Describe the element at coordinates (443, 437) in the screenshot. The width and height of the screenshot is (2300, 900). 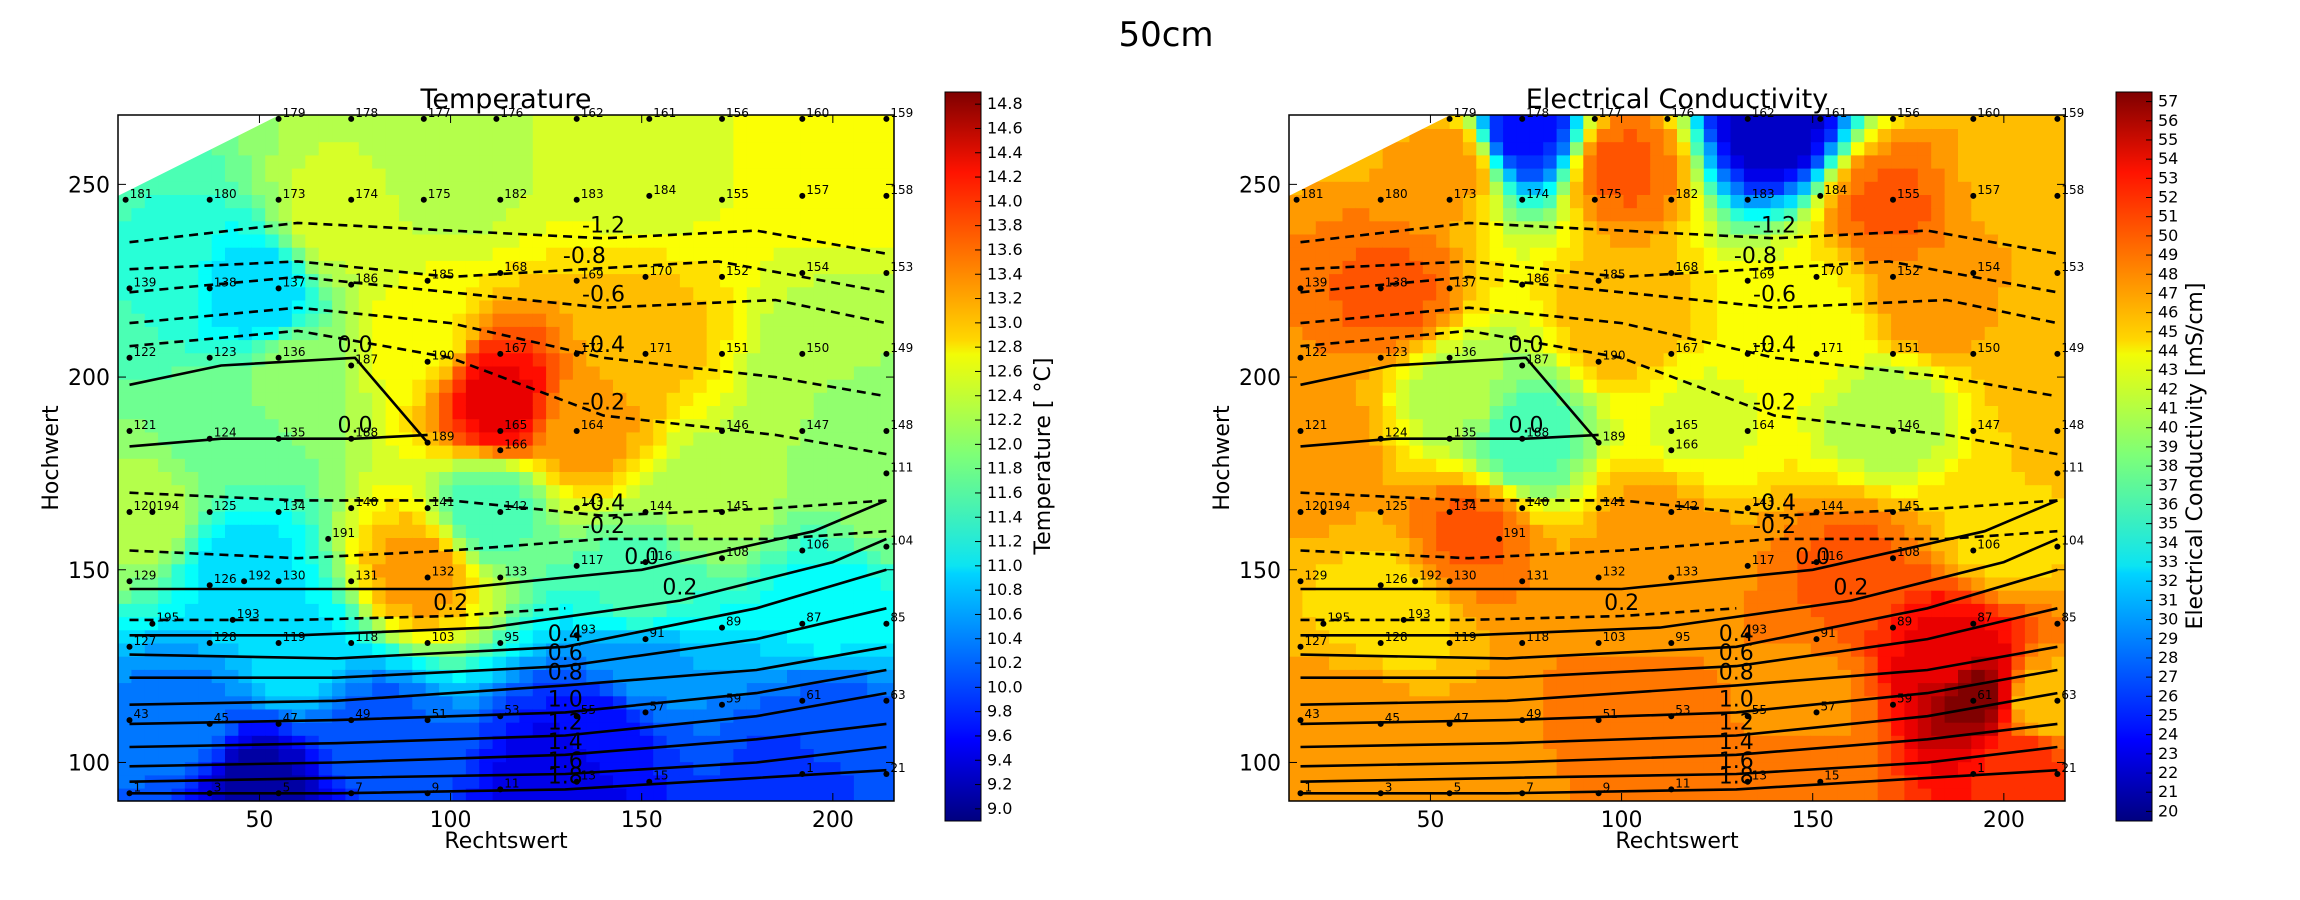
I see `station-label: 189` at that location.